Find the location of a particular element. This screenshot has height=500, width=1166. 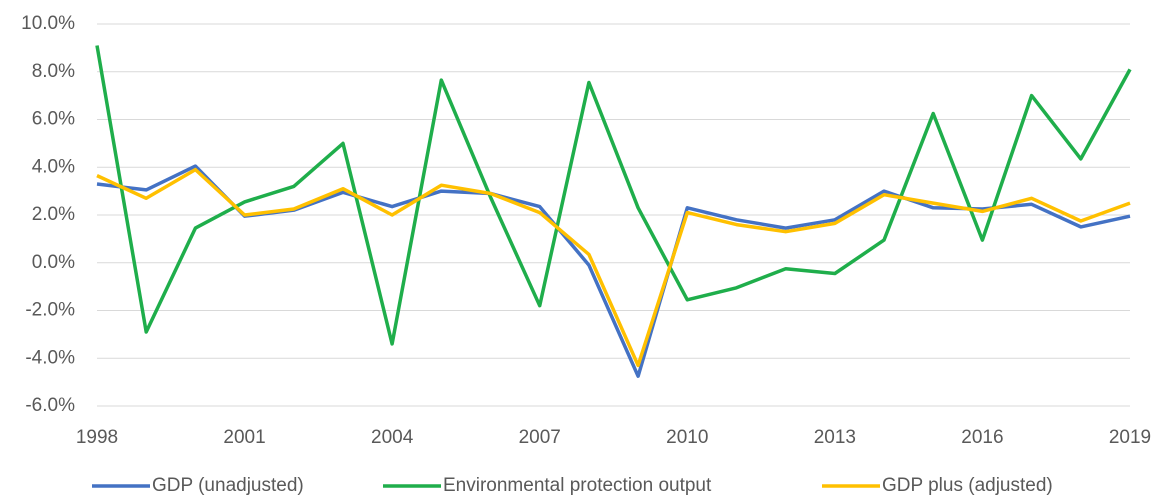

legend-label: Environmental protection output is located at coordinates (577, 485).